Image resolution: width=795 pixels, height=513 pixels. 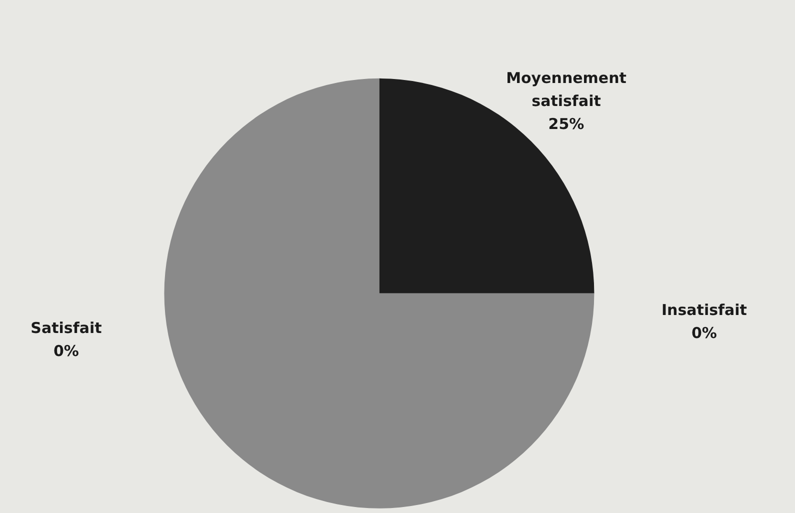 I want to click on category-label: Insatisfait, so click(x=704, y=309).